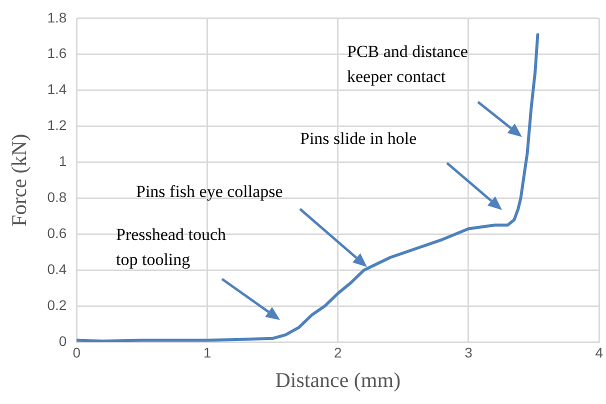  Describe the element at coordinates (468, 352) in the screenshot. I see `x-tick-label: 3` at that location.